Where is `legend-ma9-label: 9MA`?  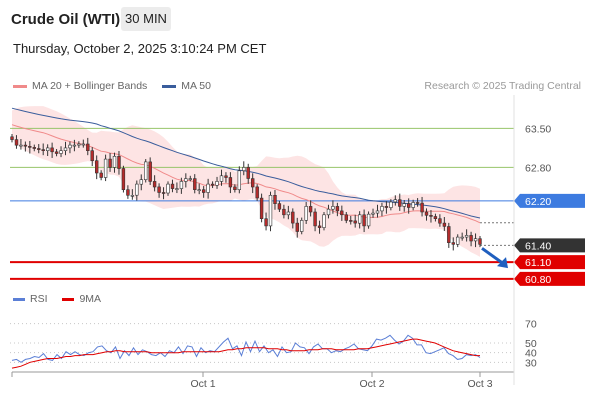 legend-ma9-label: 9MA is located at coordinates (90, 299).